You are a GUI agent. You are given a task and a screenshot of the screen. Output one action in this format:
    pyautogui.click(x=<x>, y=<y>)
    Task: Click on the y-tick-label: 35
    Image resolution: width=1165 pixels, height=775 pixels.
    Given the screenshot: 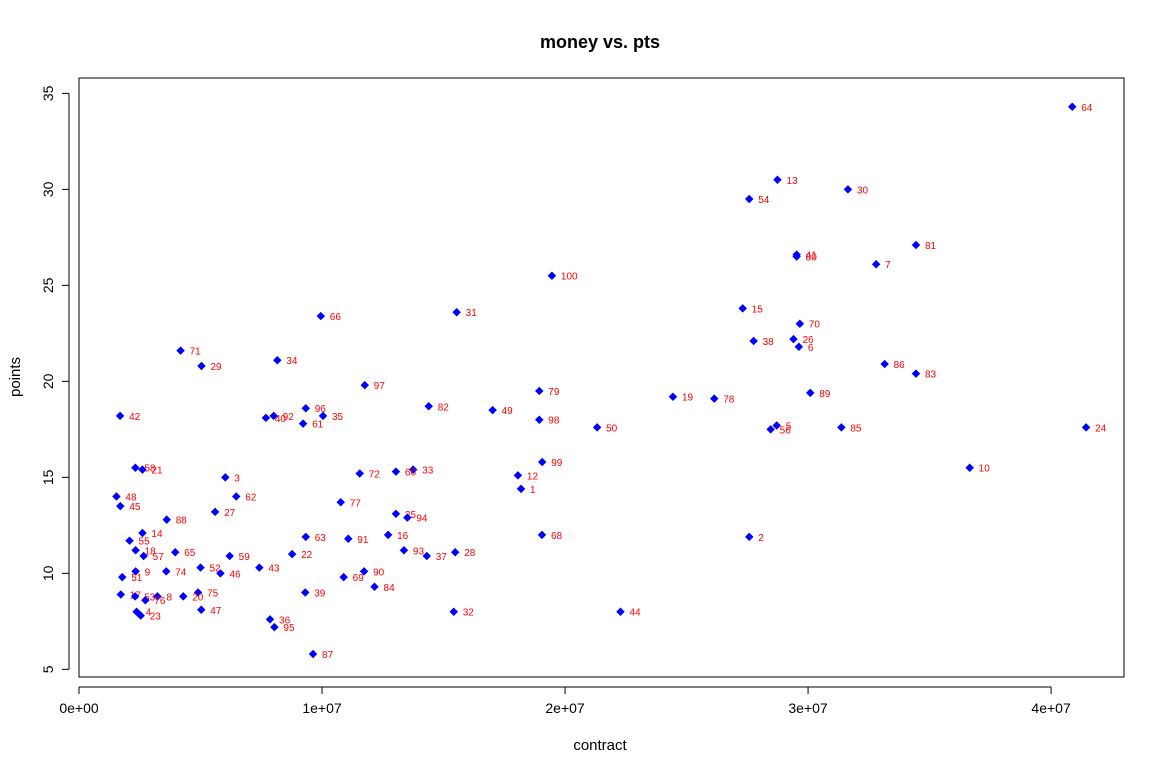 What is the action you would take?
    pyautogui.click(x=48, y=93)
    